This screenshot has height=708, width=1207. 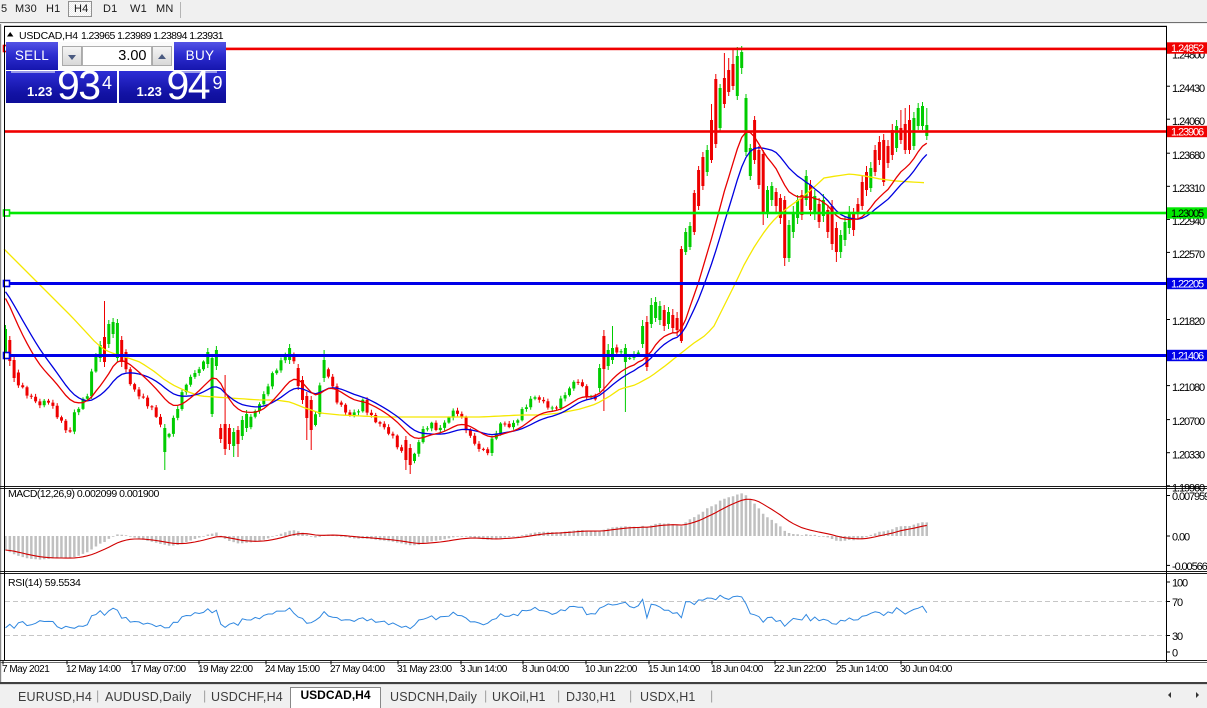 I want to click on svg-text: 0, so click(x=1175, y=654).